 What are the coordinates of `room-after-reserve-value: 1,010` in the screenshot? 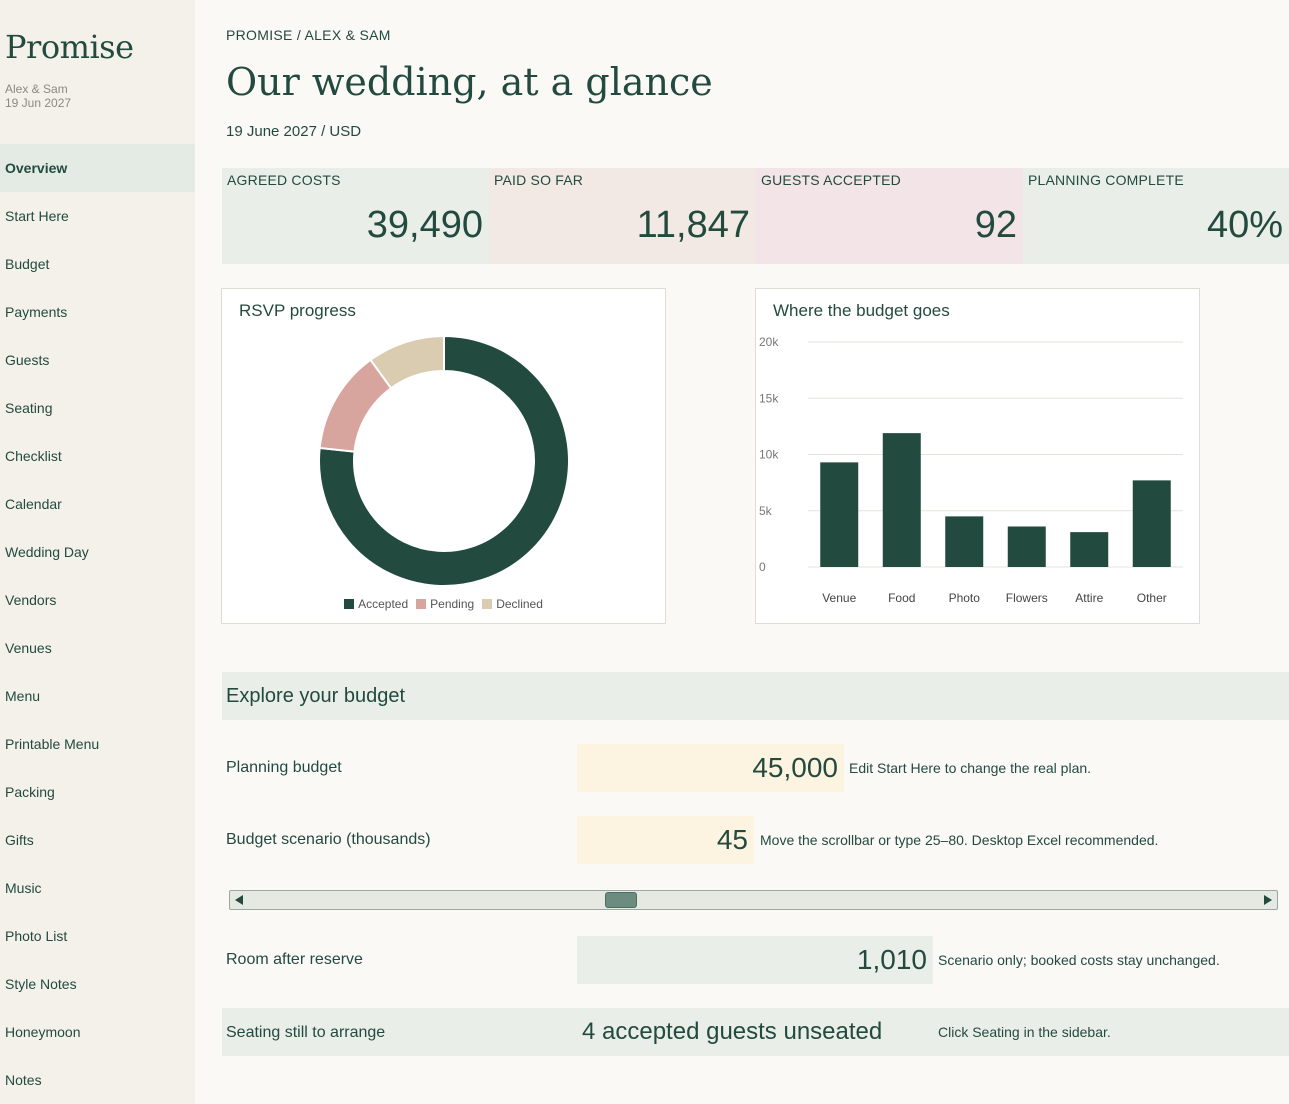 It's located at (755, 960).